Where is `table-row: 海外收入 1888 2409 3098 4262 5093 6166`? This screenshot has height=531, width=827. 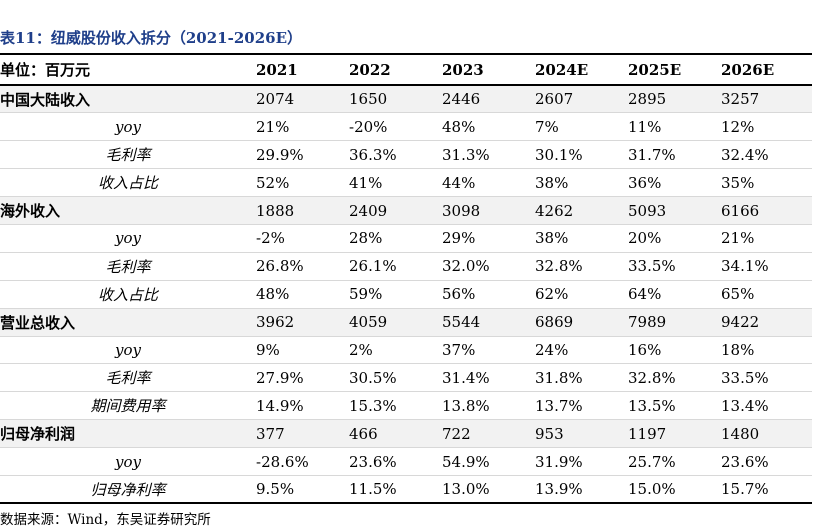 table-row: 海外收入 1888 2409 3098 4262 5093 6166 is located at coordinates (406, 210).